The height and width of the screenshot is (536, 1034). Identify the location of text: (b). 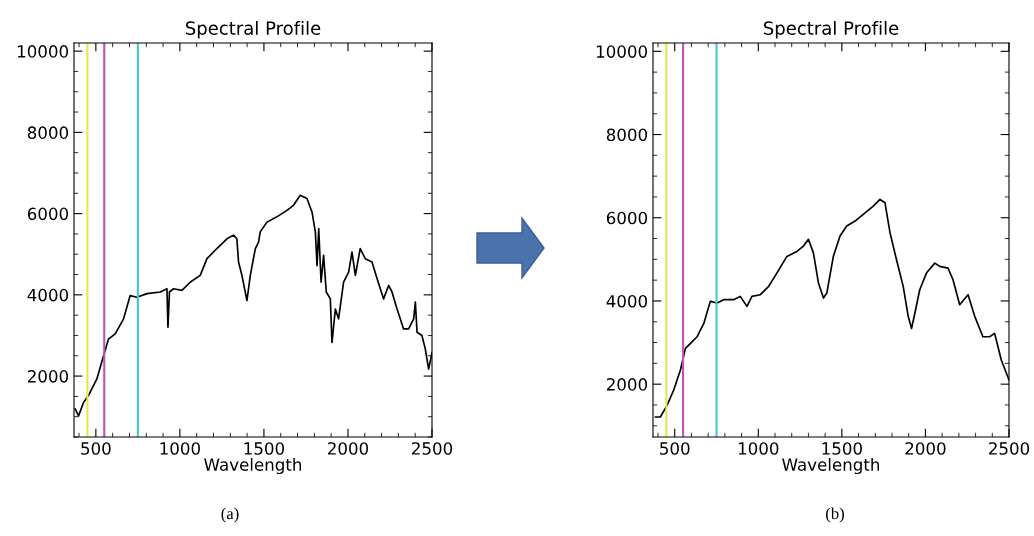
(835, 515).